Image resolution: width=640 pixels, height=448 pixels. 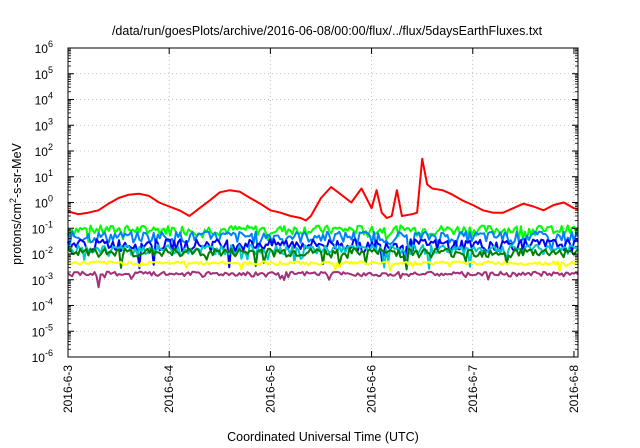 I want to click on x-tick-label: 2016-6-8, so click(x=574, y=389).